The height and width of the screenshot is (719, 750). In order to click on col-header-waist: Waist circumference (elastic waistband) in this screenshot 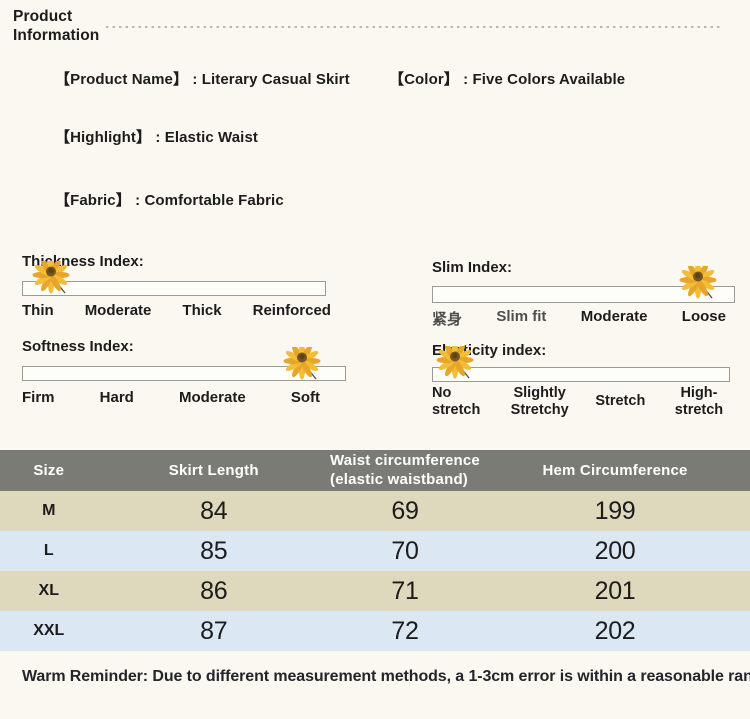, I will do `click(405, 470)`.